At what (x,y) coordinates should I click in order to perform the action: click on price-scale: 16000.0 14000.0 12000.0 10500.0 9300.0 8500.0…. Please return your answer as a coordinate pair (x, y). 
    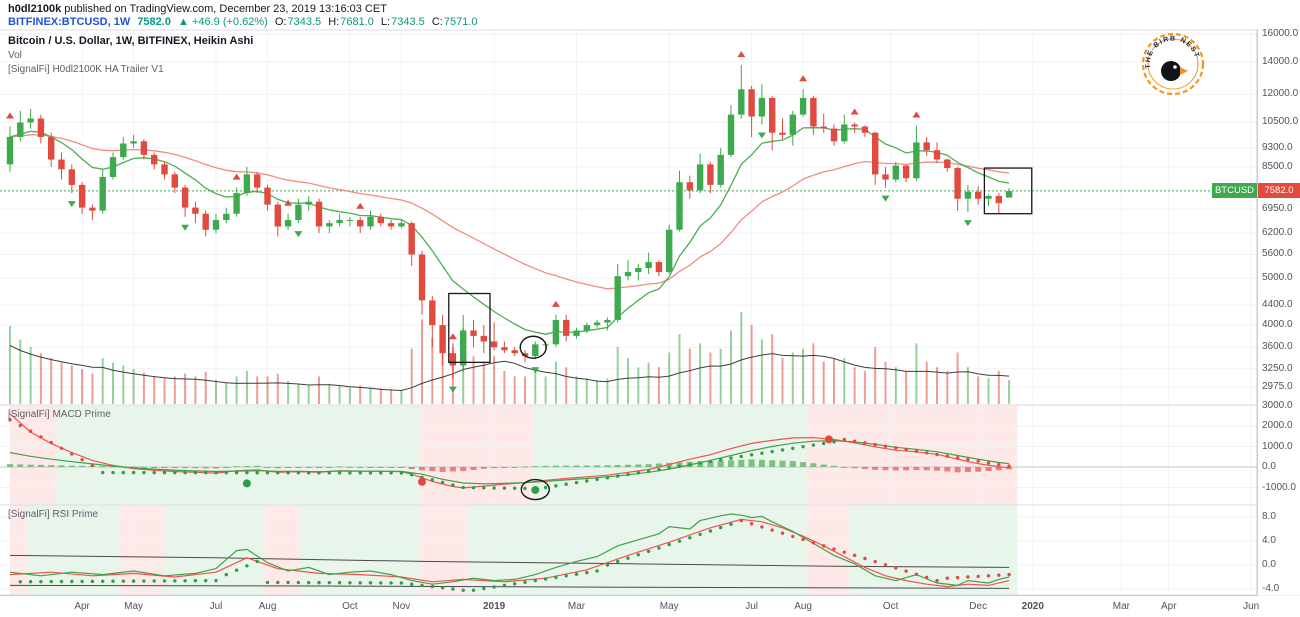
    Looking at the image, I should click on (1278, 311).